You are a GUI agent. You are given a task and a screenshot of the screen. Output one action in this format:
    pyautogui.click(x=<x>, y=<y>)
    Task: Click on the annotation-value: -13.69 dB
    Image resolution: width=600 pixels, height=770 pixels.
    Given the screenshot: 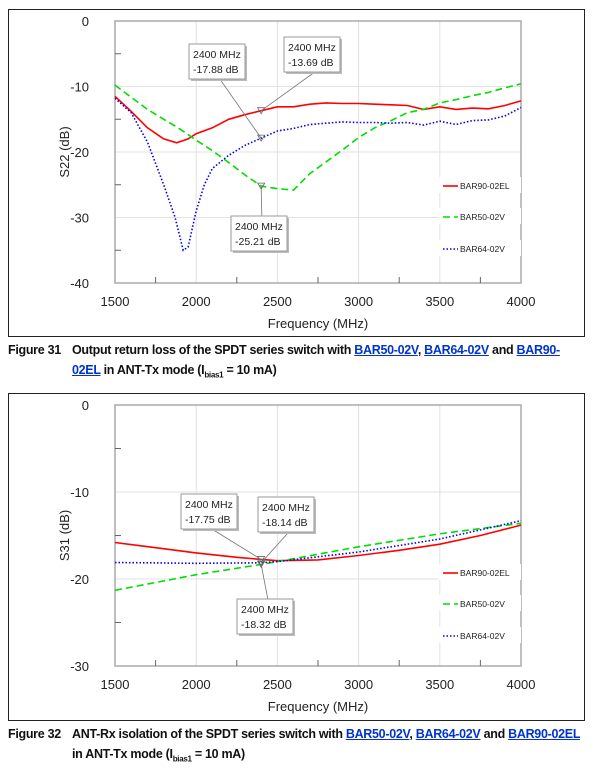 What is the action you would take?
    pyautogui.click(x=311, y=63)
    